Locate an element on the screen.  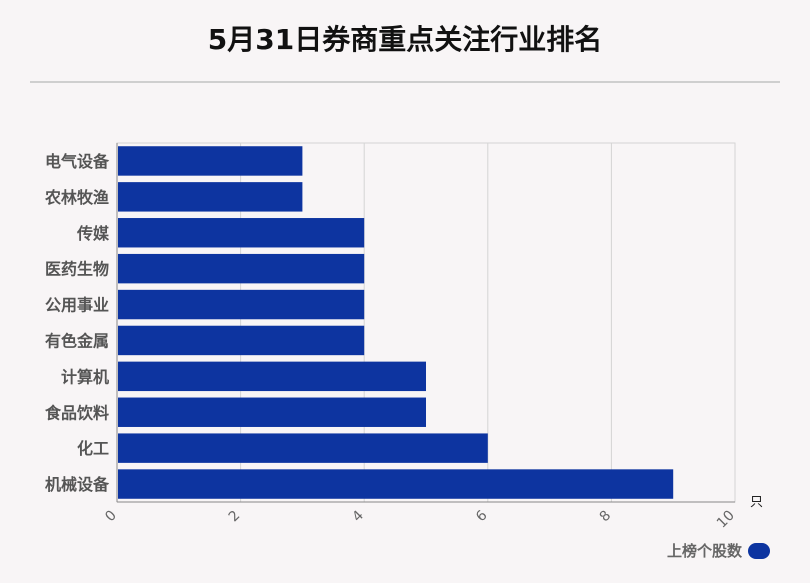
x-tick-label: 4 is located at coordinates (358, 516).